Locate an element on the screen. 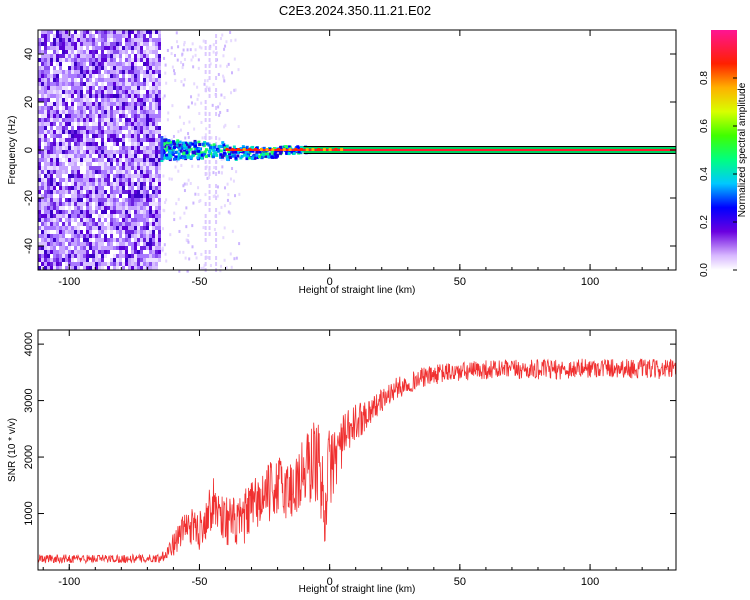 The height and width of the screenshot is (600, 750). spectrogram-y-tick-label: -20 is located at coordinates (29, 198).